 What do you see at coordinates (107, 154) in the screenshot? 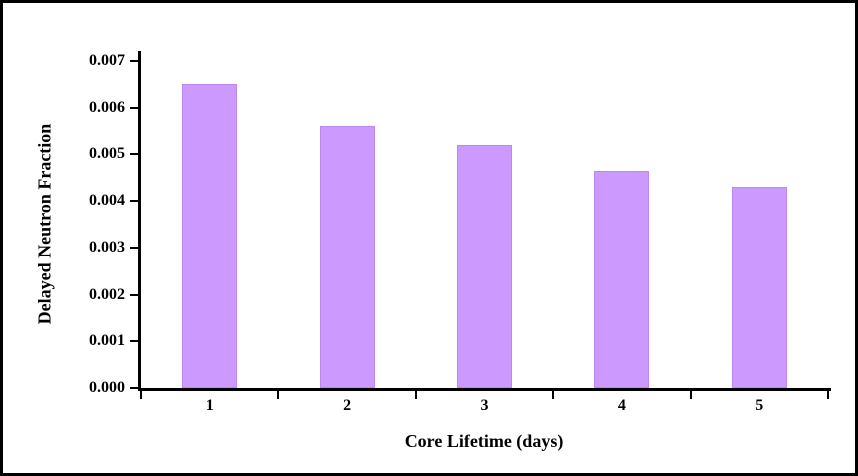
I see `y-tick-label: 0.005` at bounding box center [107, 154].